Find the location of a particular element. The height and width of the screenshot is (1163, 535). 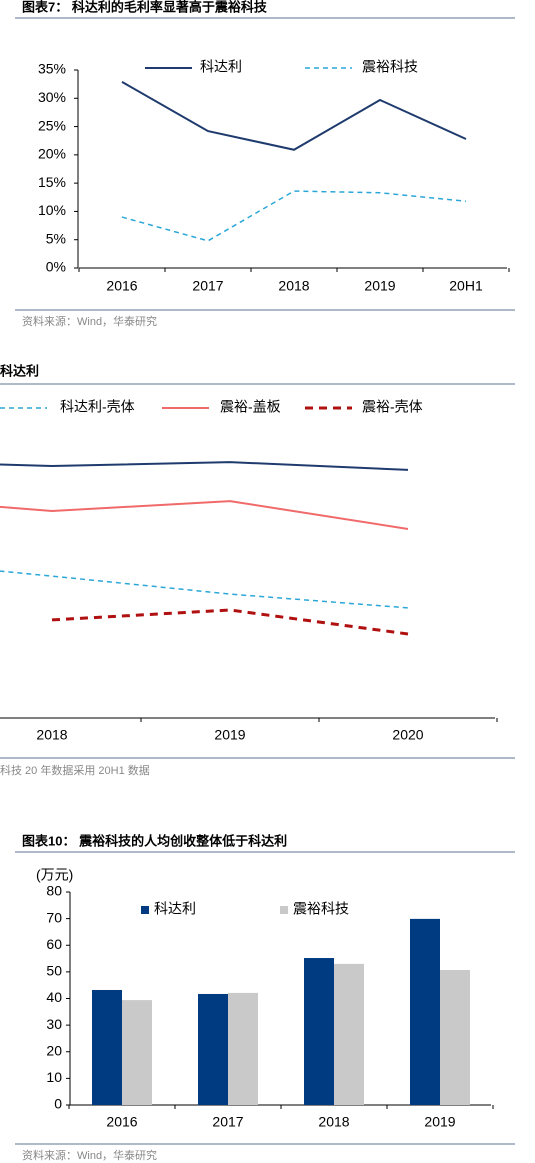

legend-label: 震裕-壳体 is located at coordinates (392, 407).